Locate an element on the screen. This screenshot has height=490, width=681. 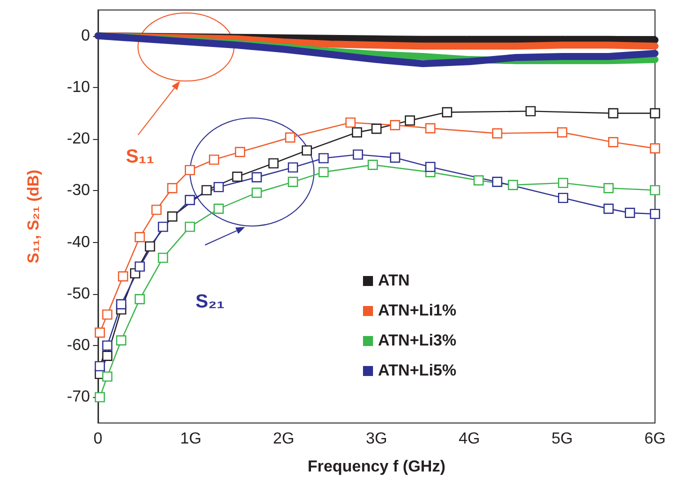
annotation: S₁₁ is located at coordinates (140, 157).